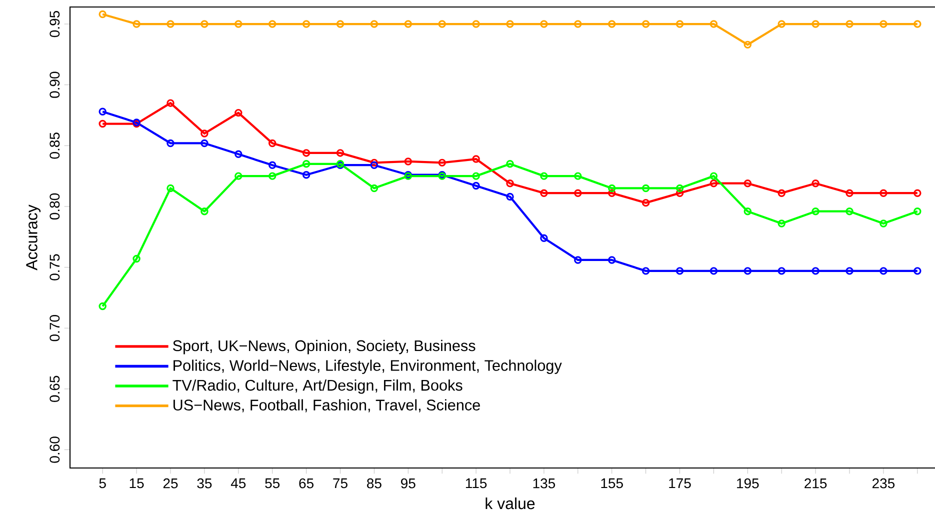 This screenshot has height=527, width=935. What do you see at coordinates (238, 483) in the screenshot?
I see `x-tick-label: 45` at bounding box center [238, 483].